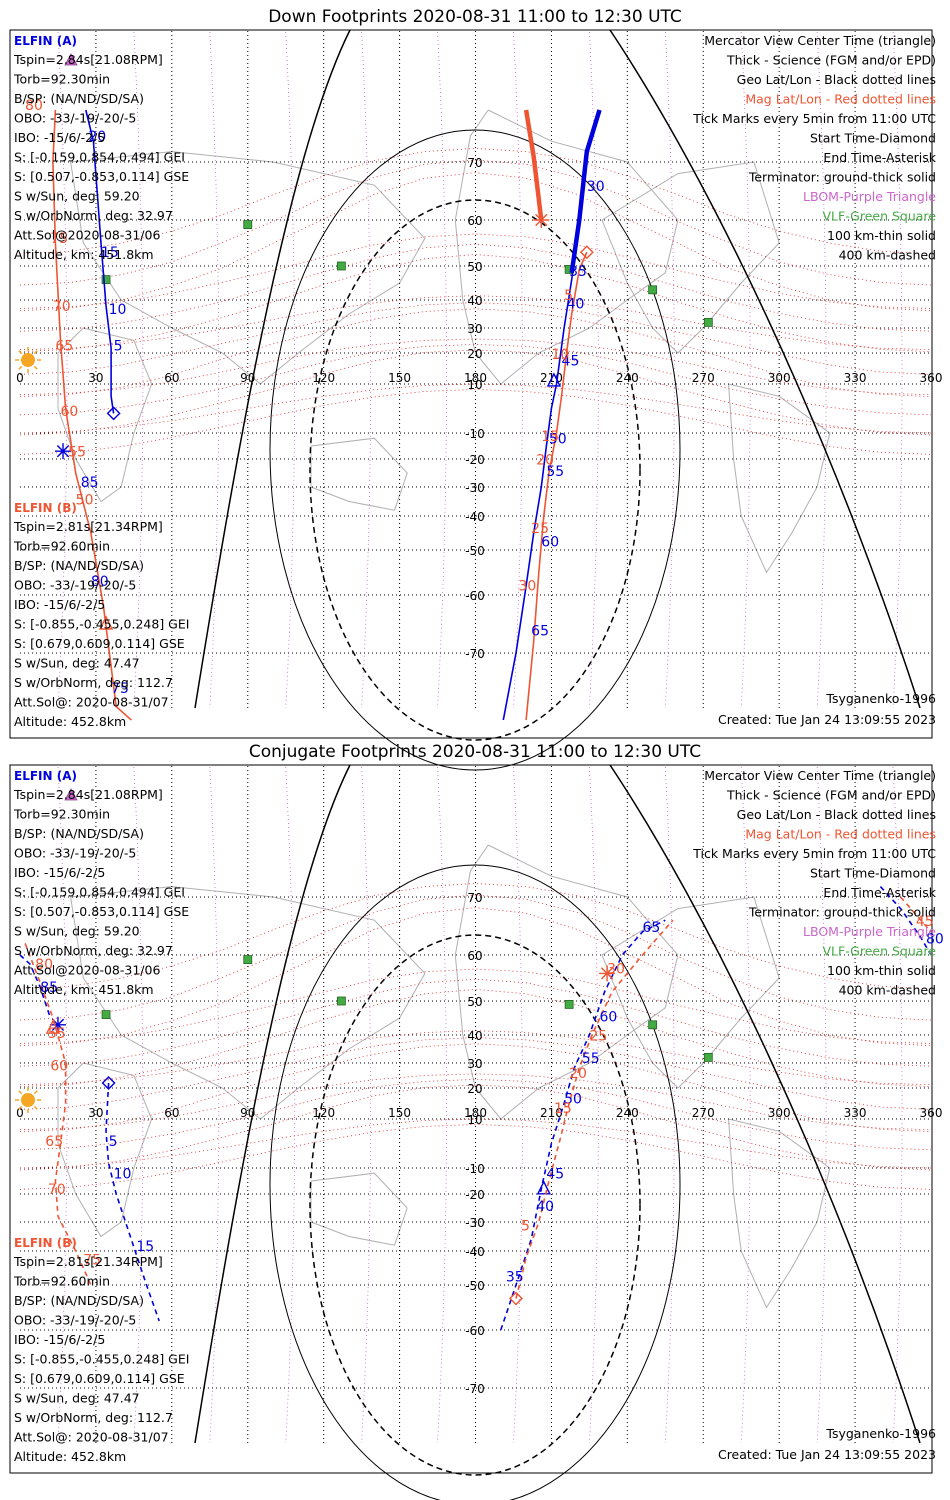 Image resolution: width=950 pixels, height=1500 pixels. Describe the element at coordinates (475, 470) in the screenshot. I see `footprint-400km-boundary` at that location.